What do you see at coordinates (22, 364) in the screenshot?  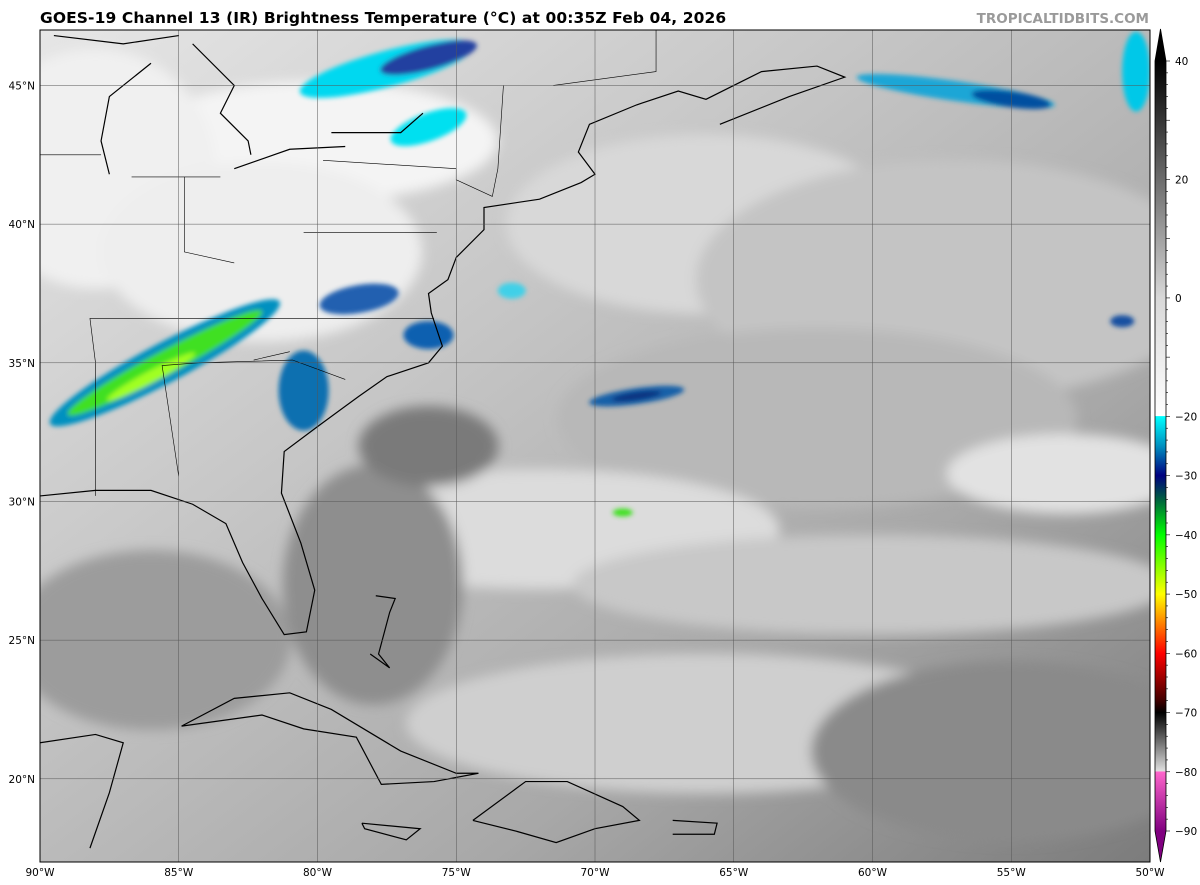 I see `lat-tick-label: 35°N` at bounding box center [22, 364].